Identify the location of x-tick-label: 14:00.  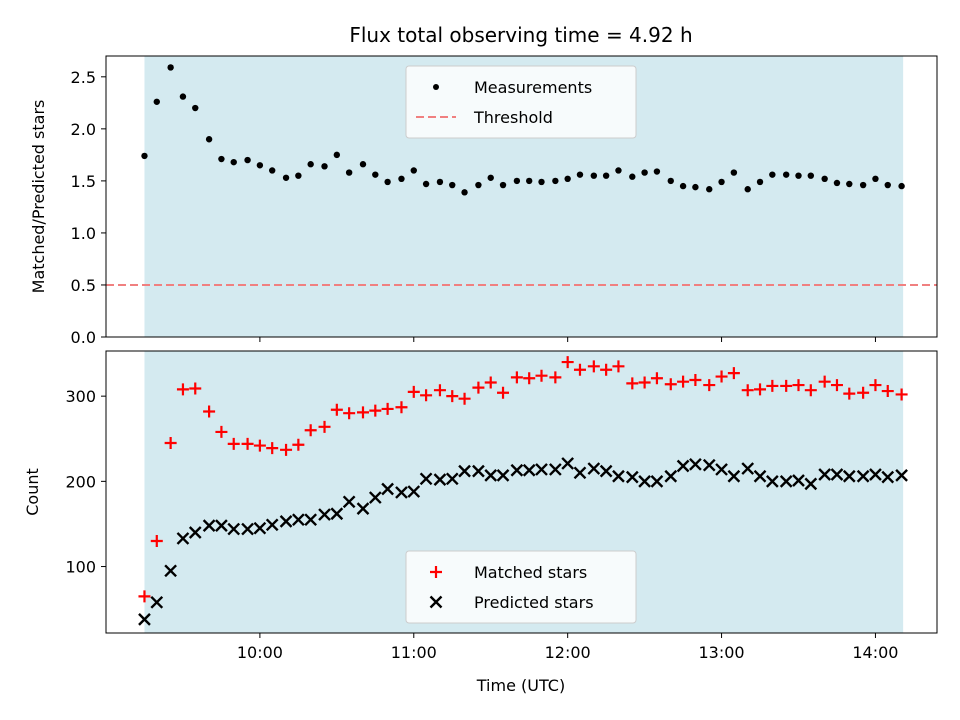
(875, 652).